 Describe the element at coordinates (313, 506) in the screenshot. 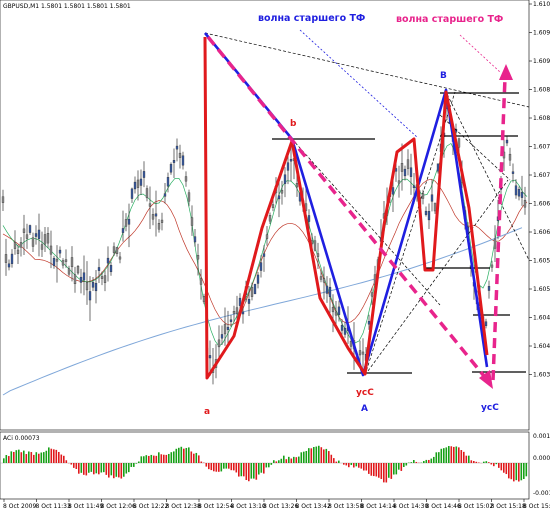

I see `time-tick-label: 8 Oct 13:42` at that location.